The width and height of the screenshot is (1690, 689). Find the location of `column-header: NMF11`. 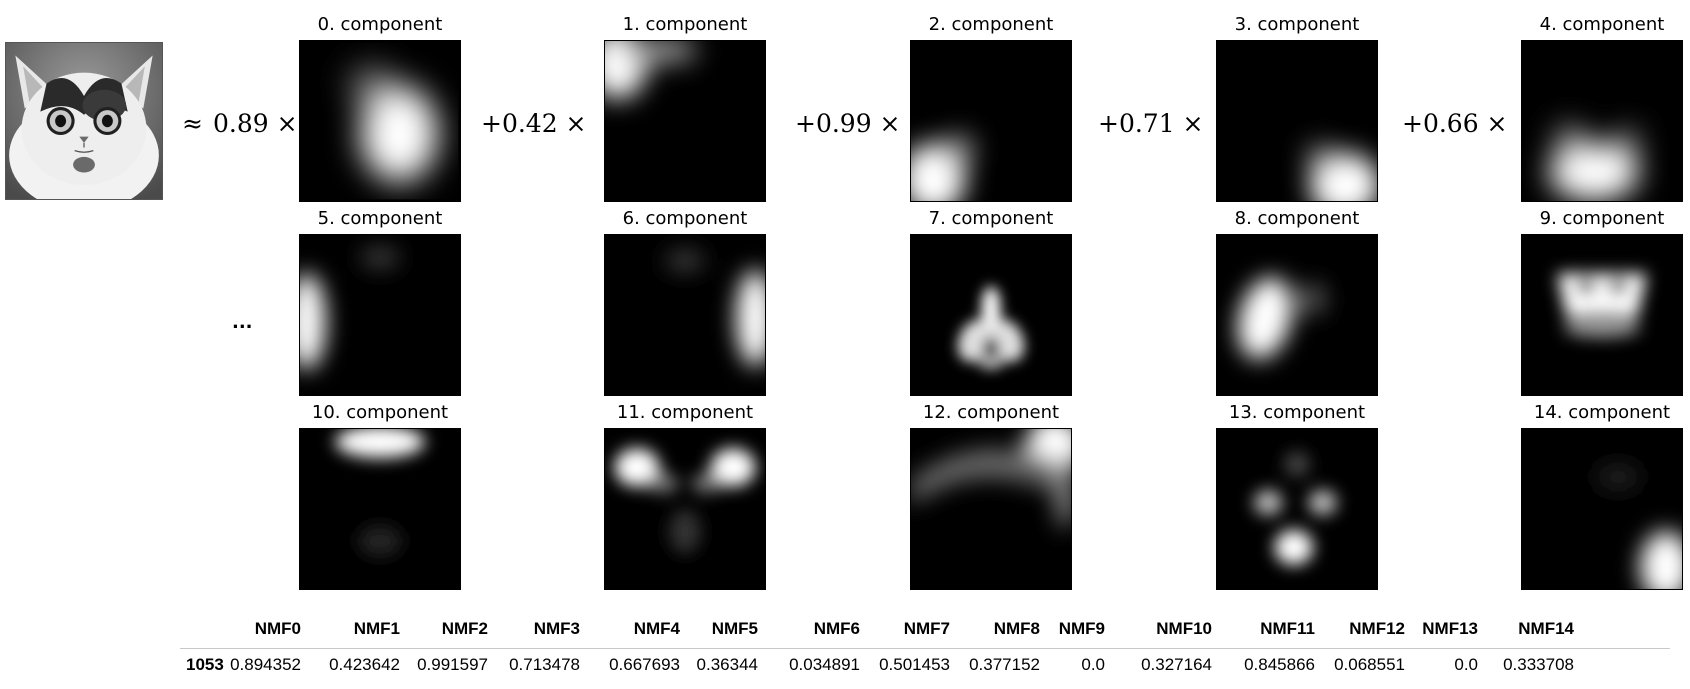

column-header: NMF11 is located at coordinates (1287, 628).